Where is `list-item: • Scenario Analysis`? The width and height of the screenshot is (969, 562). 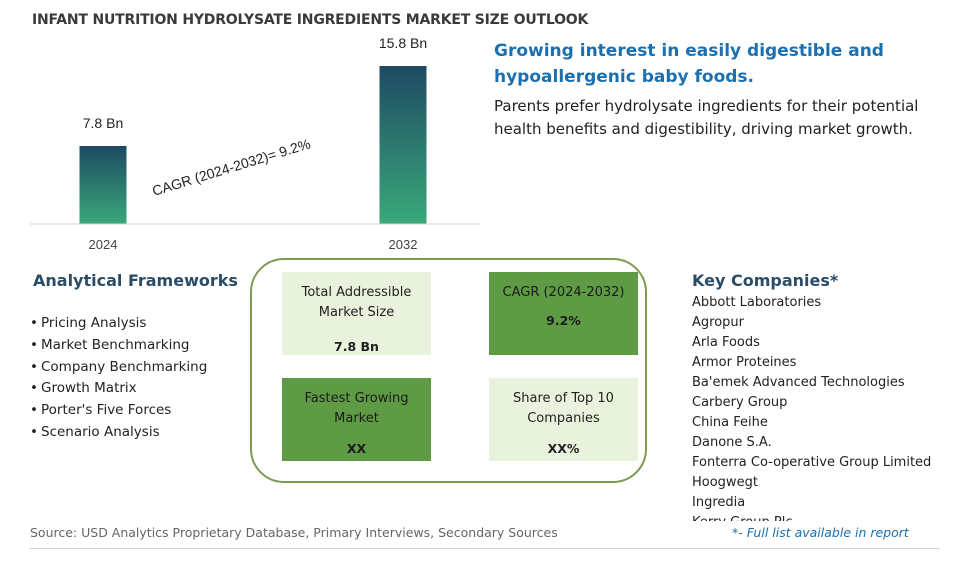 list-item: • Scenario Analysis is located at coordinates (118, 433).